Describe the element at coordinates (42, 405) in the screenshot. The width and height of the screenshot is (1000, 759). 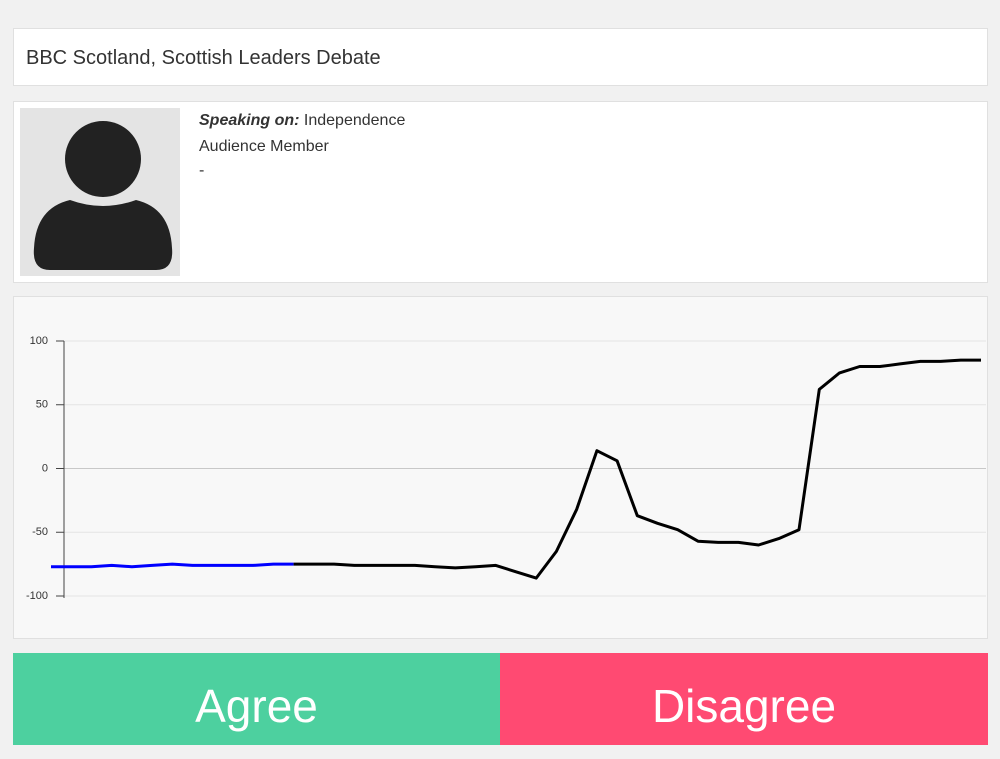
I see `y-tick-label: 50` at that location.